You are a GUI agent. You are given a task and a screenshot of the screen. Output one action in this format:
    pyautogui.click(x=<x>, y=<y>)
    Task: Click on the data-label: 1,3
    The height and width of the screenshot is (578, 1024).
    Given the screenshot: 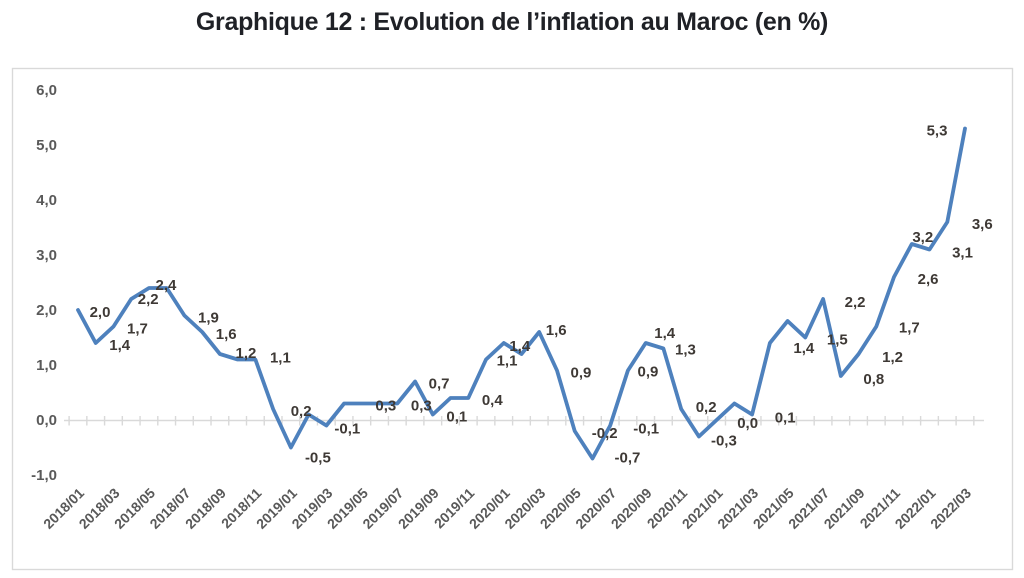 What is the action you would take?
    pyautogui.click(x=685, y=350)
    